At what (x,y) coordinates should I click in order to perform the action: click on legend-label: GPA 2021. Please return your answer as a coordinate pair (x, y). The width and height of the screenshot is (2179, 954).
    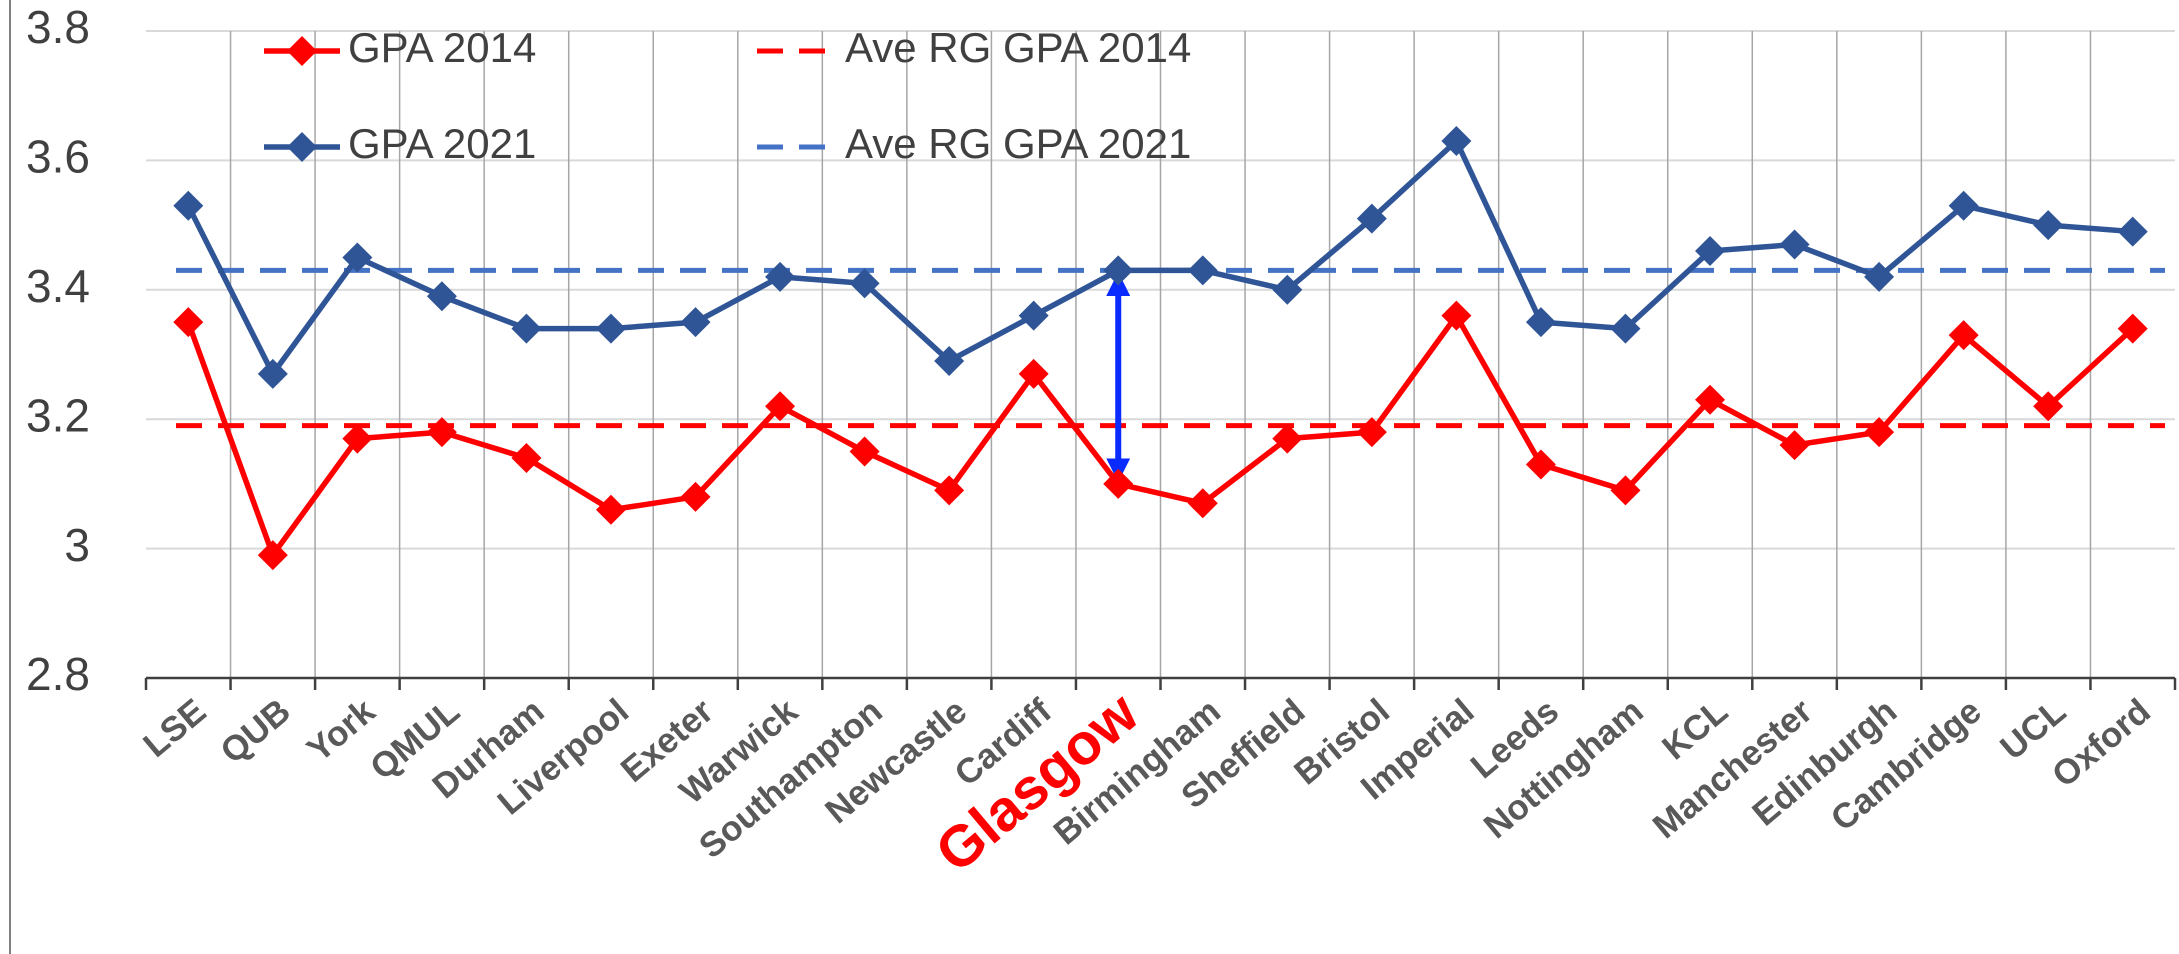
    Looking at the image, I should click on (442, 143).